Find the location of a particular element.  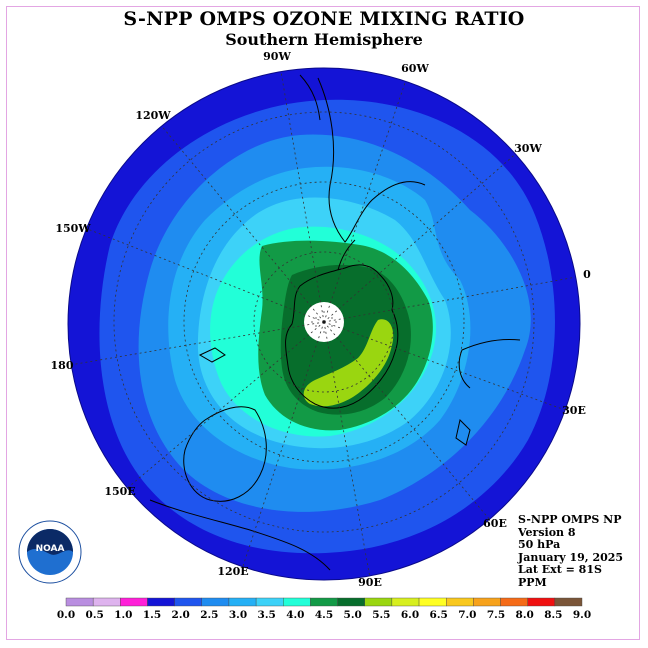

colorbar-tick-label: 5.5 is located at coordinates (381, 614).